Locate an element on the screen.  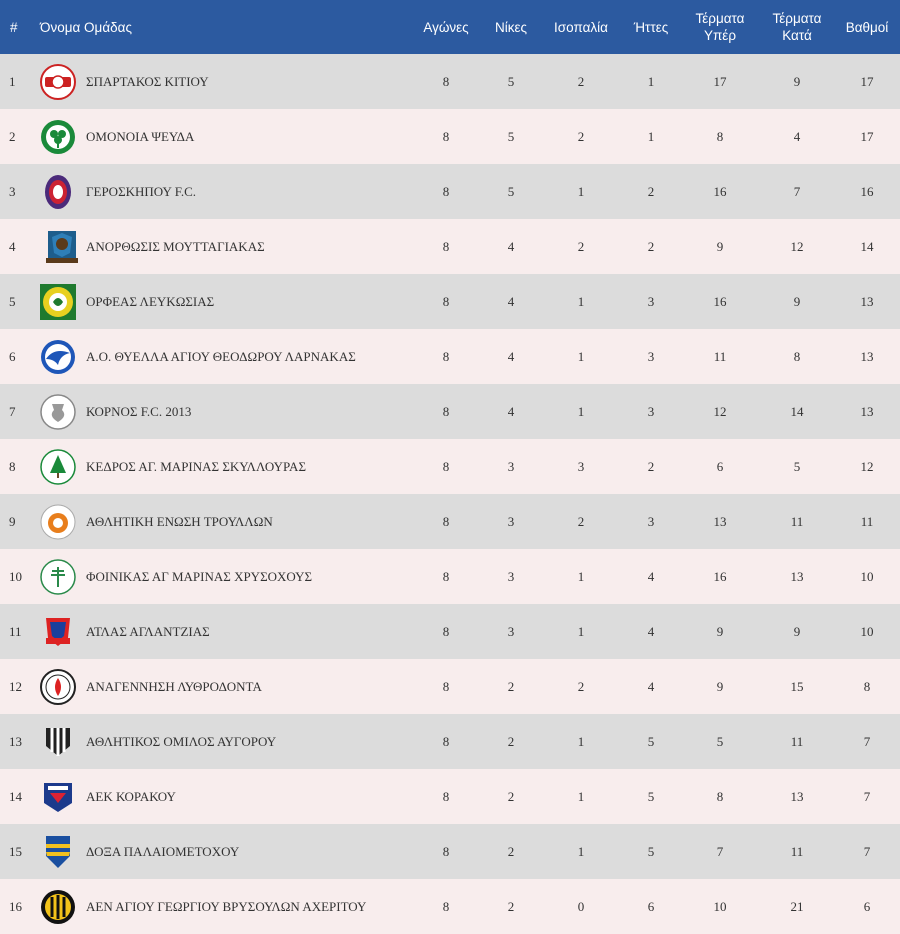
table-row: 15 ΔΟΞΑ ΠΑΛΑΙΟΜΕΤΟΧΟΥ 8 2 1 5 7 11 7 is located at coordinates (450, 851).